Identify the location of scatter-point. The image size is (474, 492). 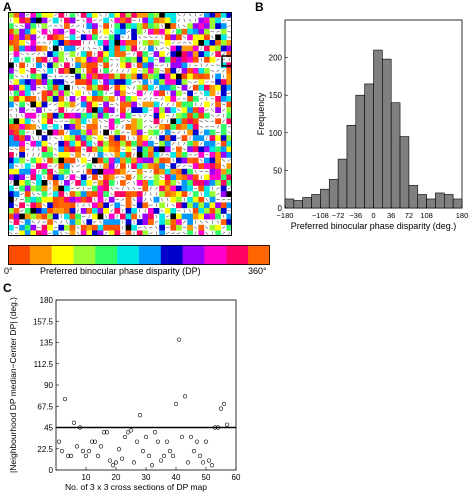
(176, 403).